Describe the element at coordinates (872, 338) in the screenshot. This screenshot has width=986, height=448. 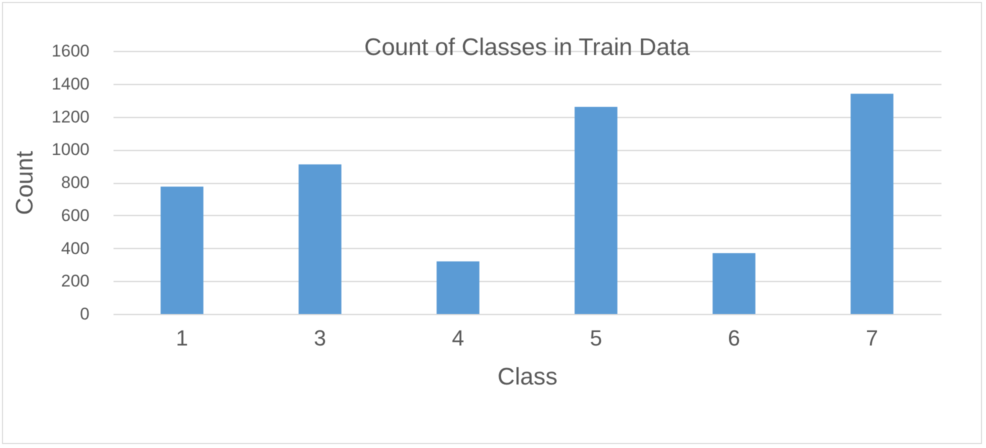
I see `x-tick-label: 7` at that location.